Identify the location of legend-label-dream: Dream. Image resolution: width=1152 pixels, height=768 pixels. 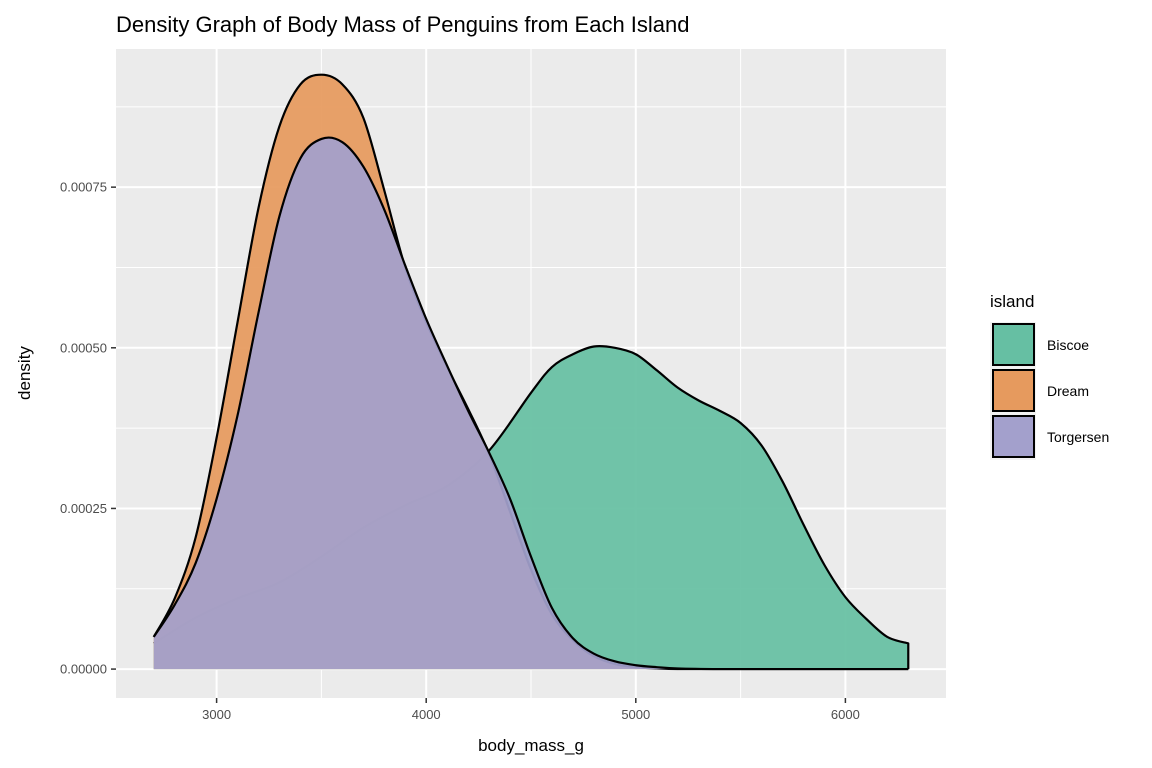
(1068, 391).